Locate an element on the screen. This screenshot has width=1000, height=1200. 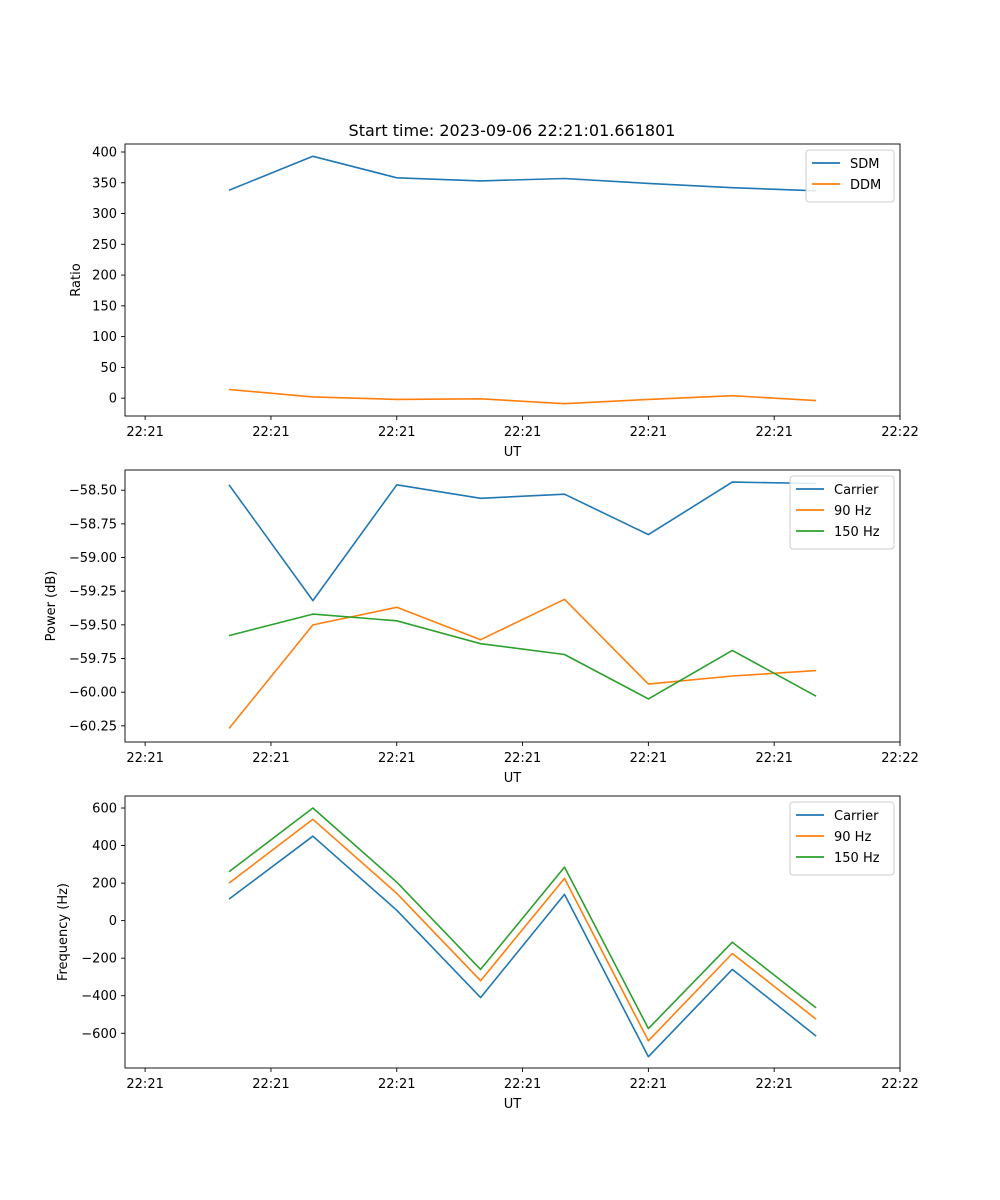
y-tick-label: −200 is located at coordinates (99, 959).